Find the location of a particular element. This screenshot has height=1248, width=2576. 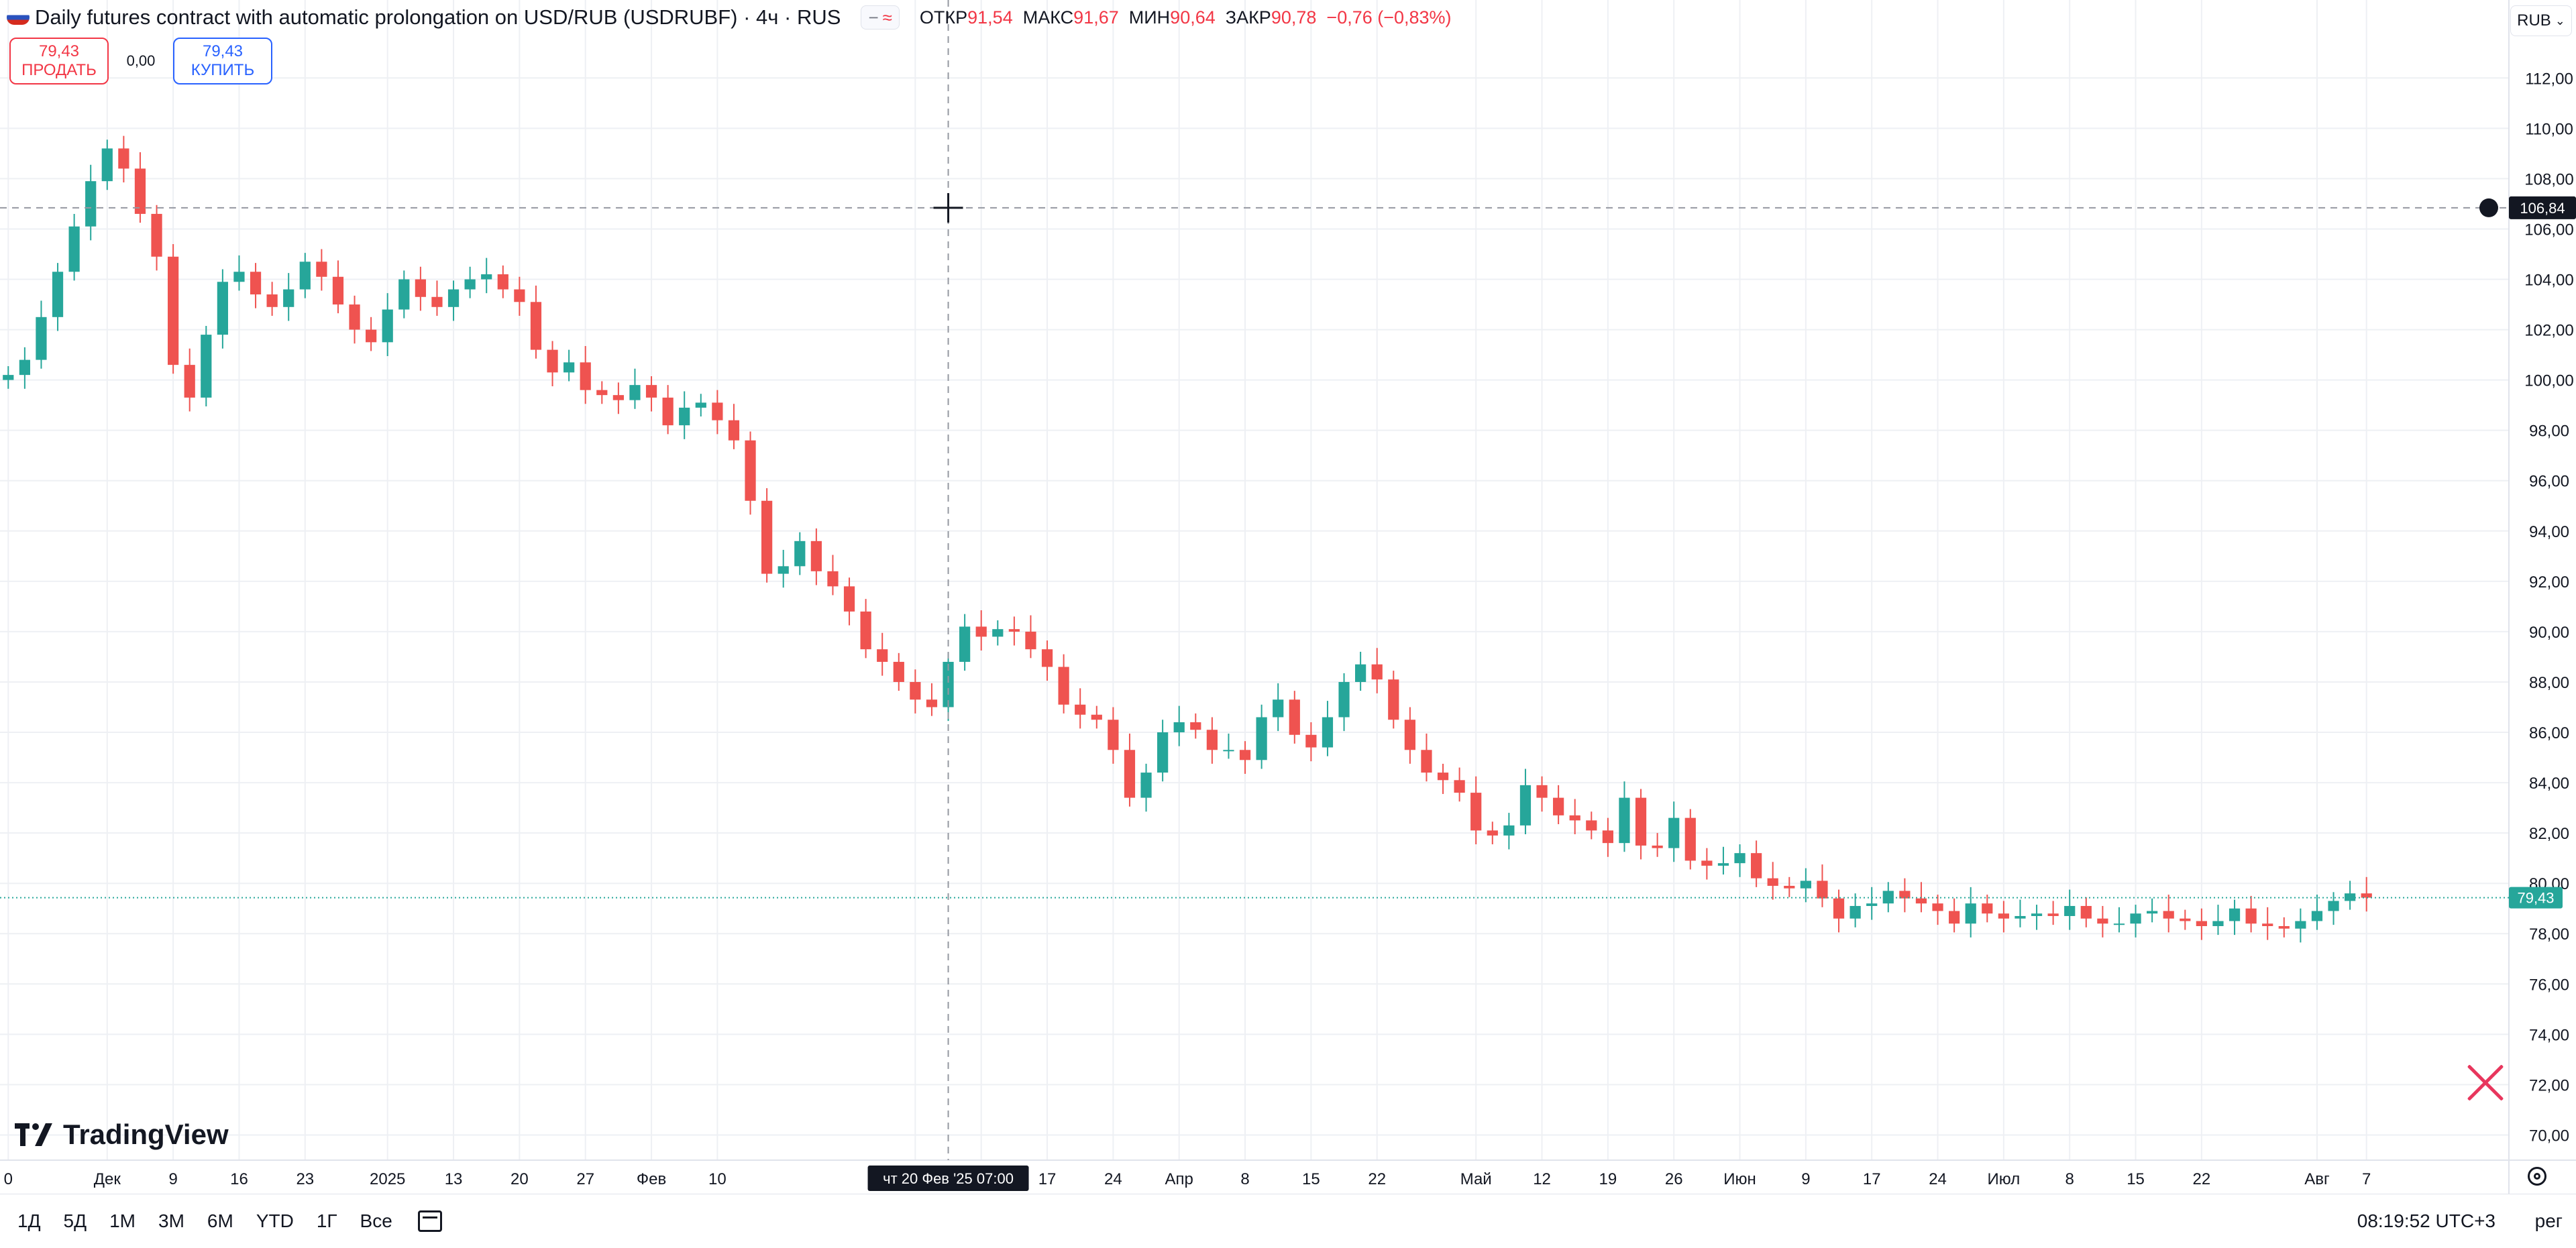

y-tick-label: 82,00 is located at coordinates (2549, 834).